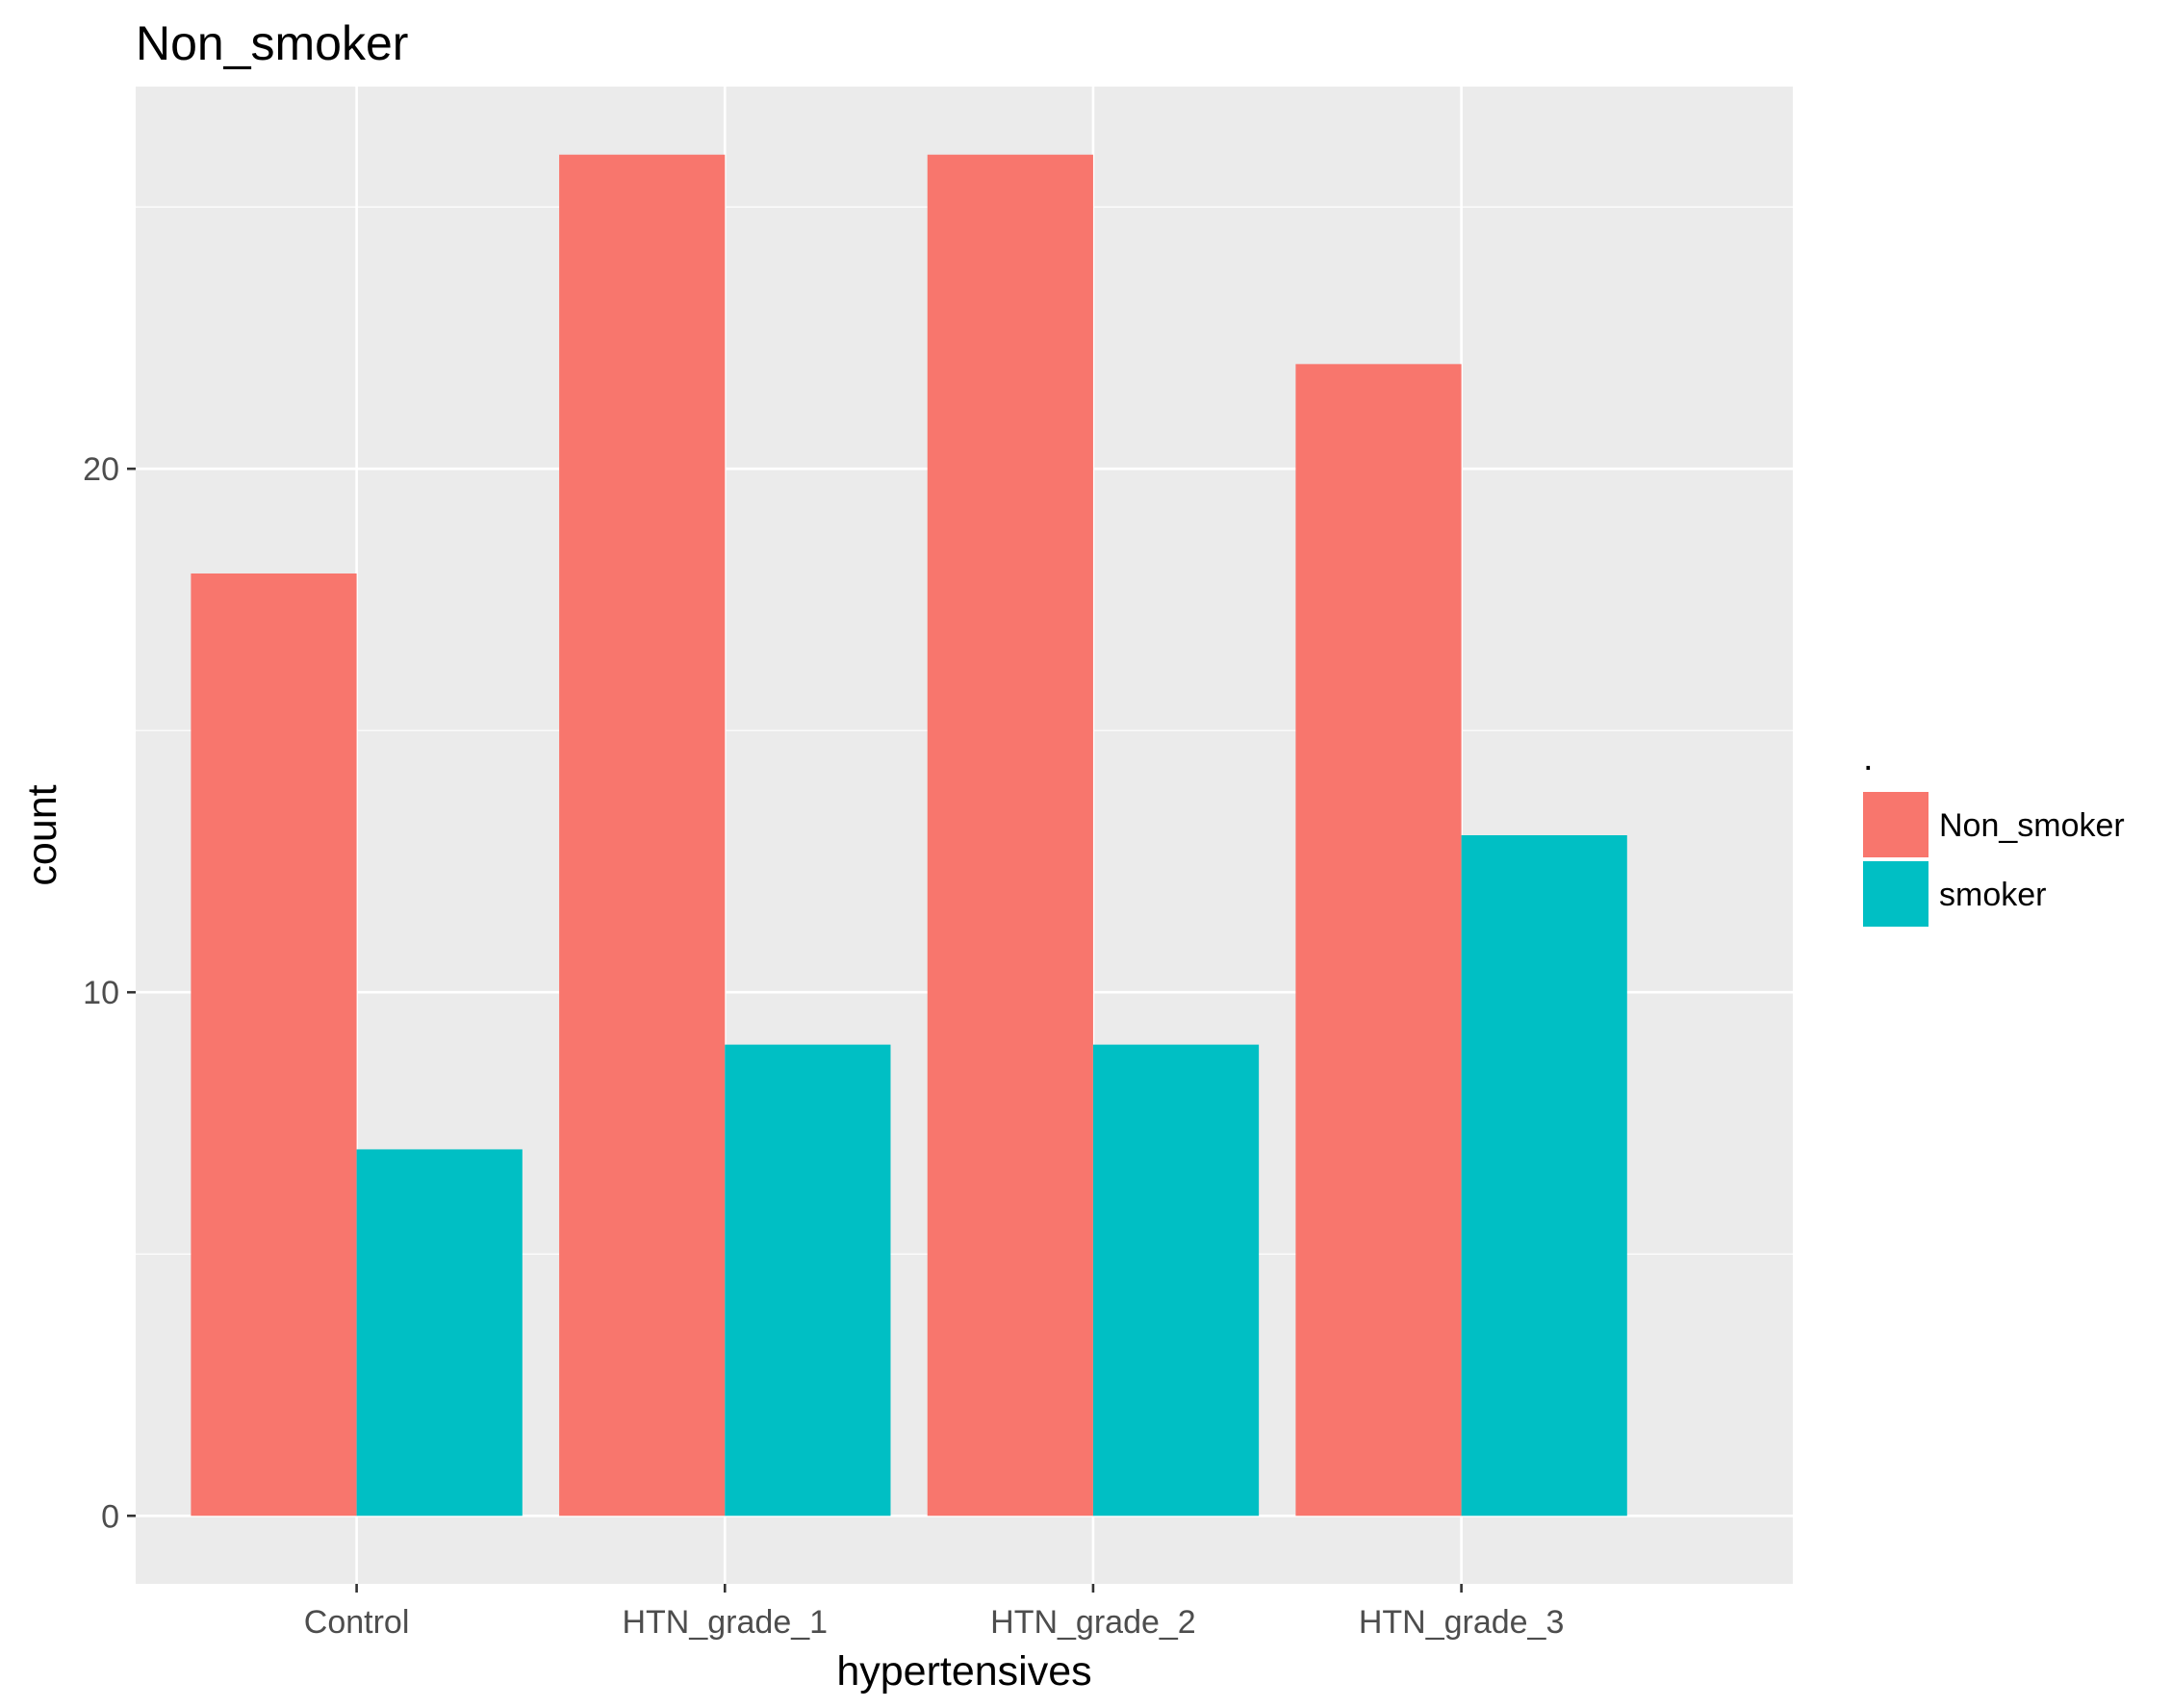 Image resolution: width=2171 pixels, height=1708 pixels. I want to click on legend-label-smoker: smoker, so click(1992, 895).